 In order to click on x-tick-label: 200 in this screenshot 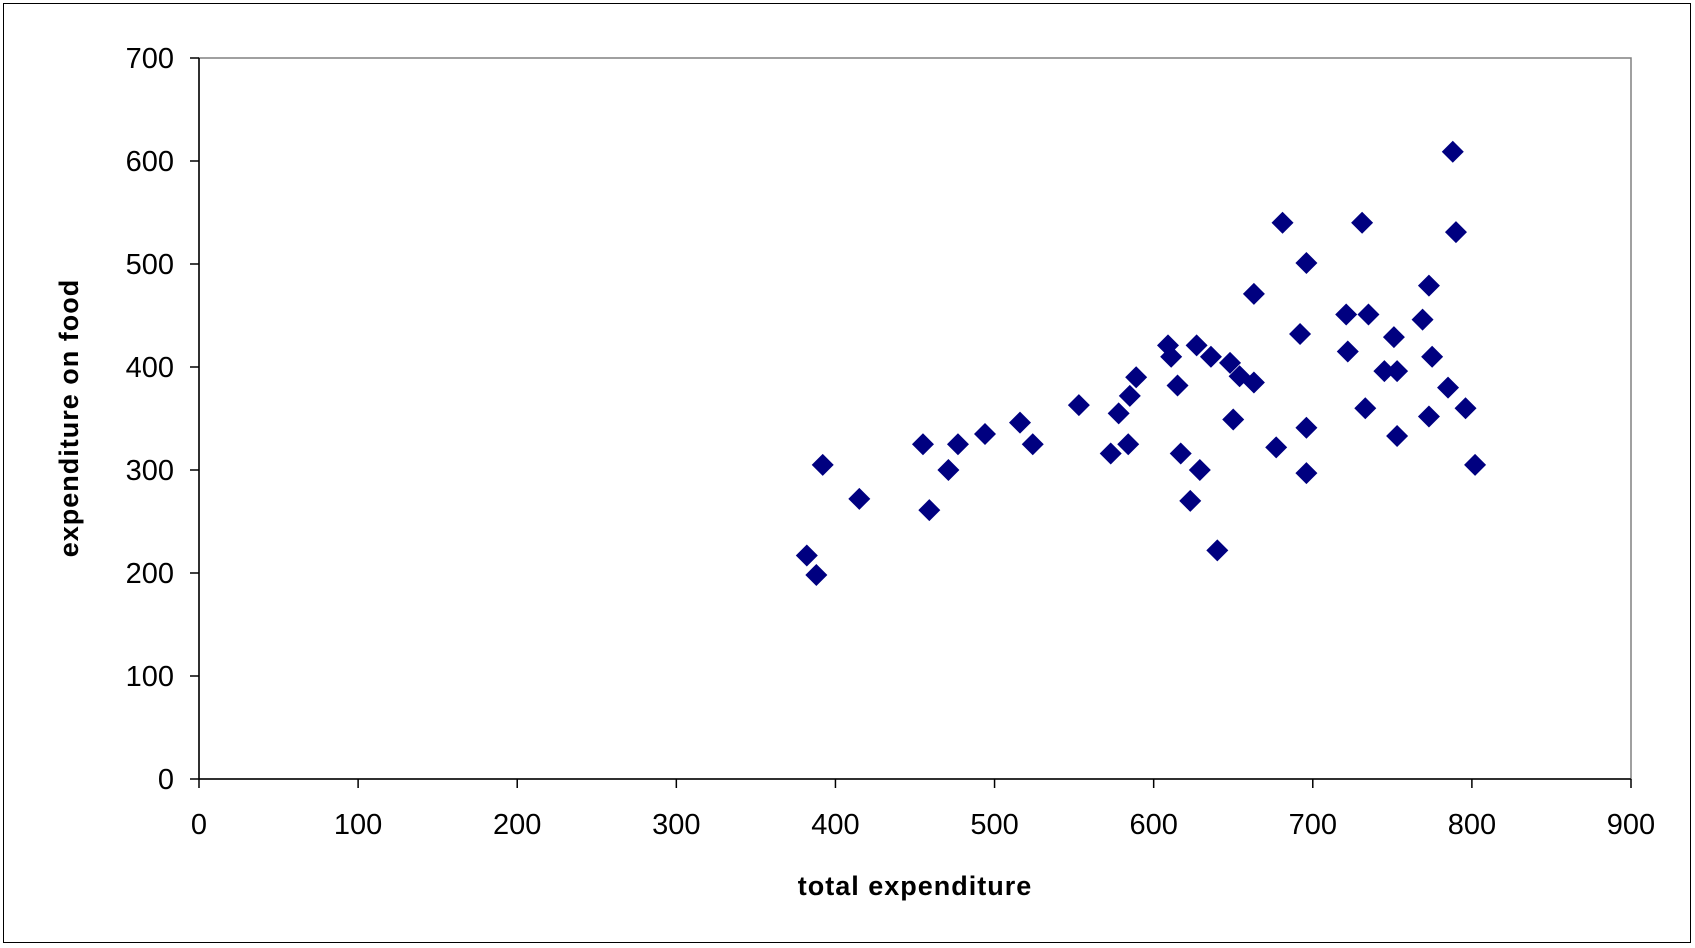, I will do `click(517, 825)`.